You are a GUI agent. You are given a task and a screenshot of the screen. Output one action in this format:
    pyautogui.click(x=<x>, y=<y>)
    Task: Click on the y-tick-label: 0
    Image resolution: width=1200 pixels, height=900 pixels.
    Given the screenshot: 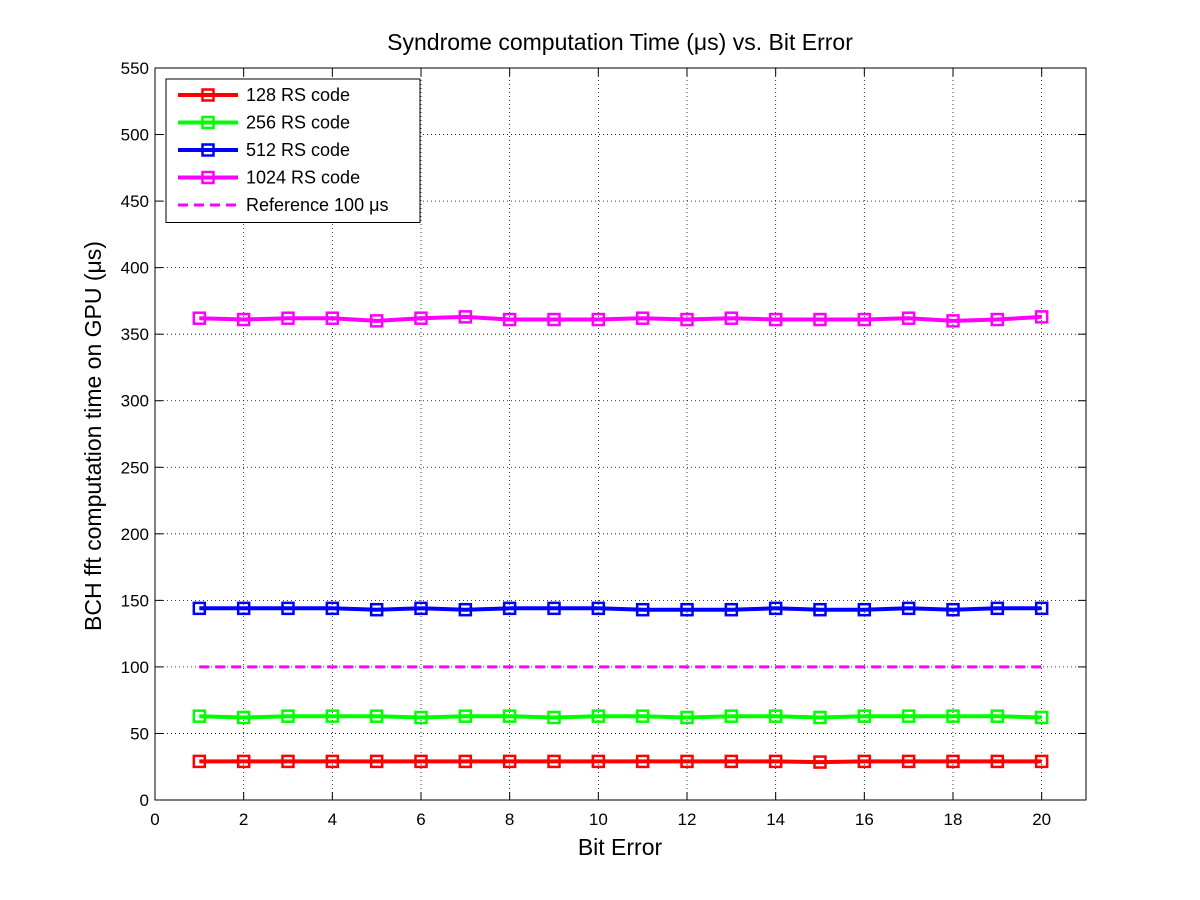 What is the action you would take?
    pyautogui.click(x=144, y=800)
    